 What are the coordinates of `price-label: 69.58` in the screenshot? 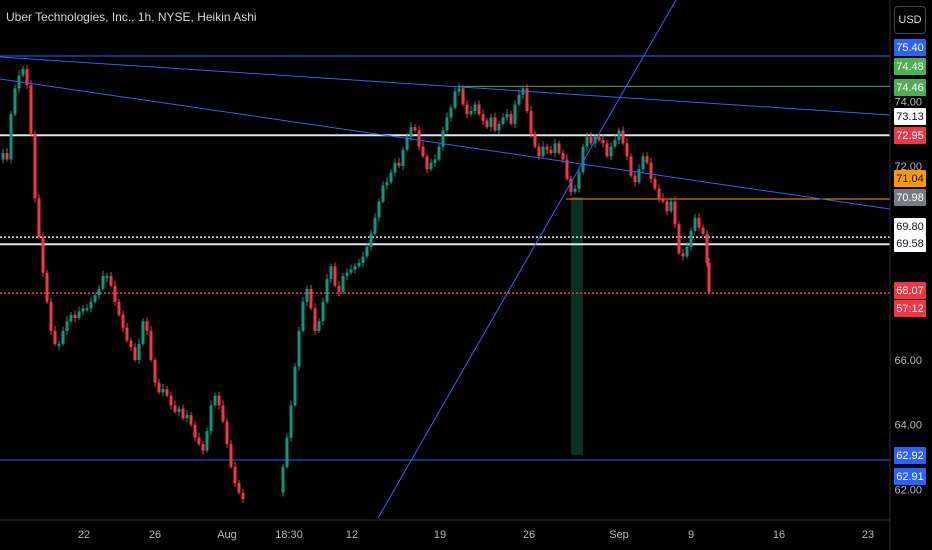 It's located at (910, 244).